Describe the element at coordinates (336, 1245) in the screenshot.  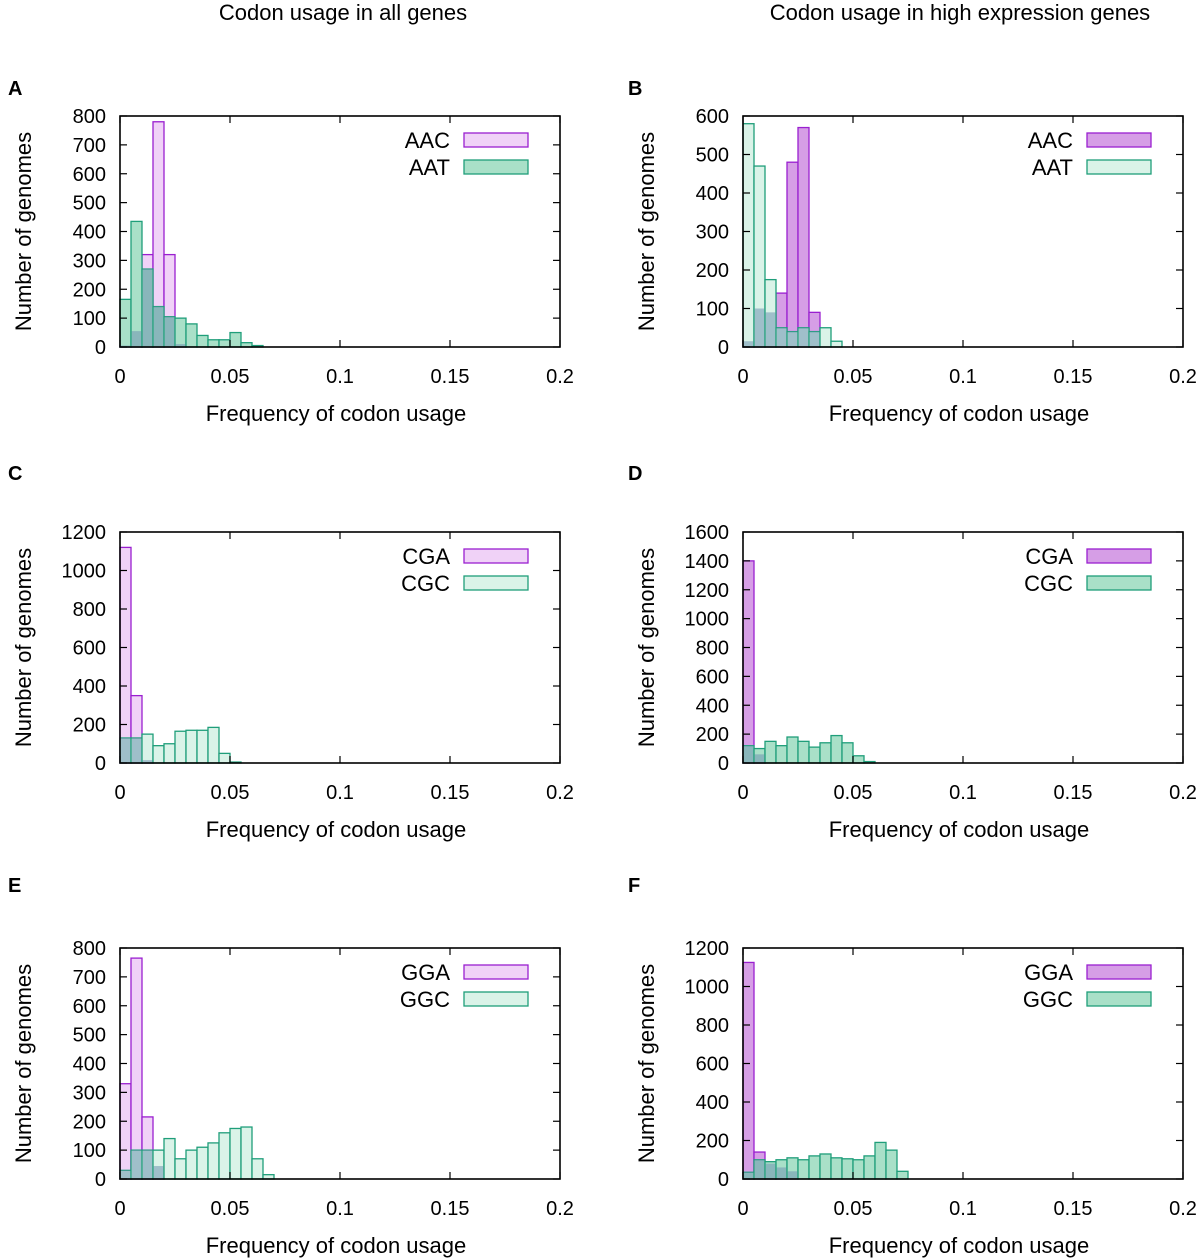
I see `panel-e-xlabel: Frequency of codon usage` at that location.